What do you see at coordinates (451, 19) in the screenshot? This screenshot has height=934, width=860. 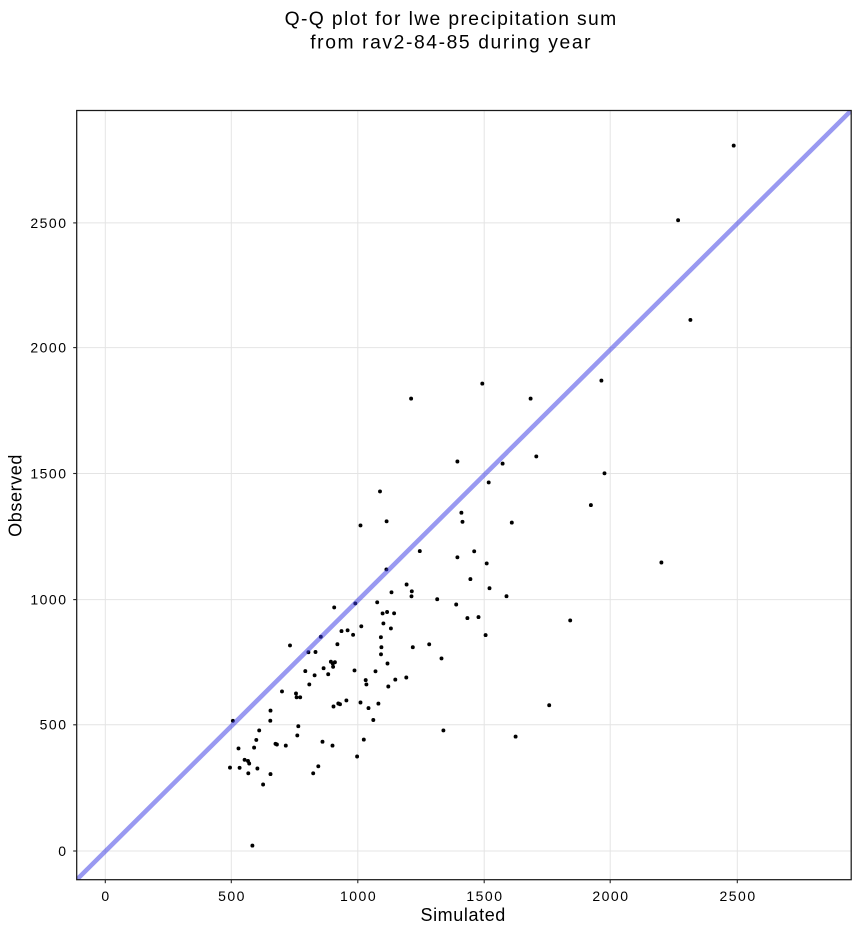 I see `svg-text:Q-Q plot for lwe precipitation: Q-Q plot for lwe precipitation sum` at bounding box center [451, 19].